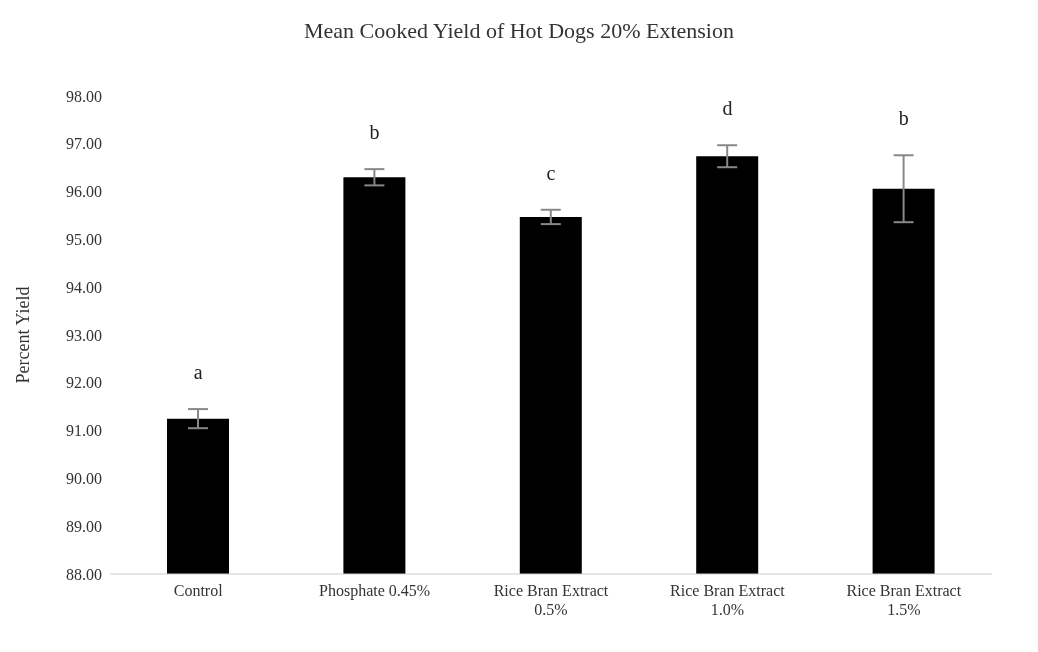  Describe the element at coordinates (727, 108) in the screenshot. I see `annotation: d` at that location.